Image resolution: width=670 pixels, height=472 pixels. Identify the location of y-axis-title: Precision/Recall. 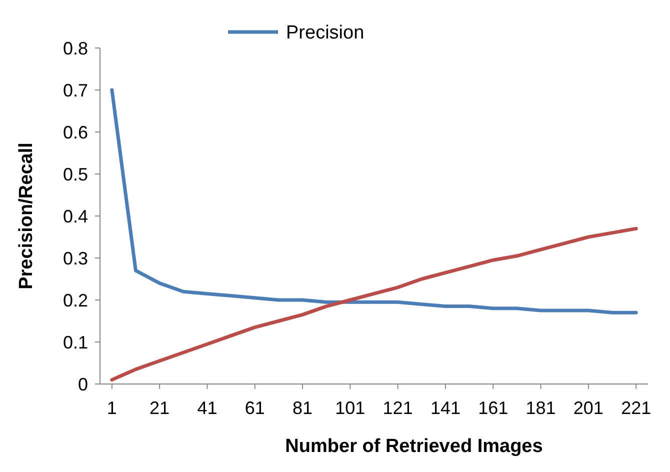
(26, 216).